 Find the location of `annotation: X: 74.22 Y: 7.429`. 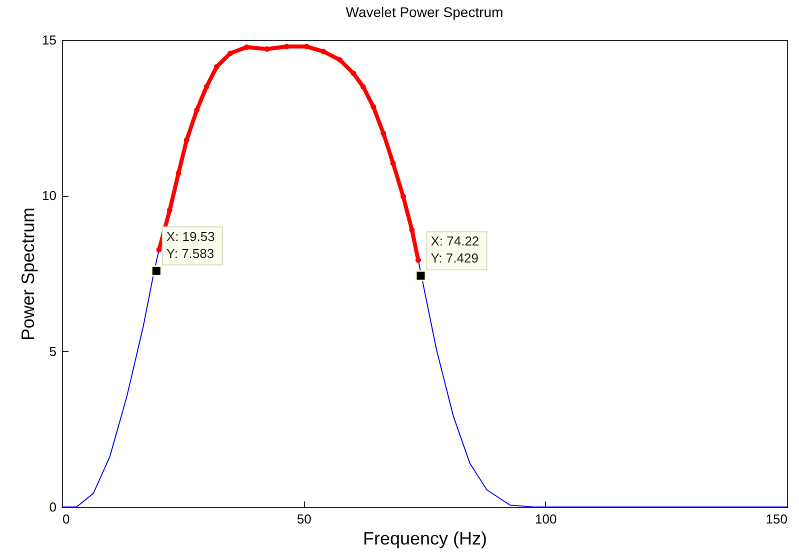

annotation: X: 74.22 Y: 7.429 is located at coordinates (455, 250).